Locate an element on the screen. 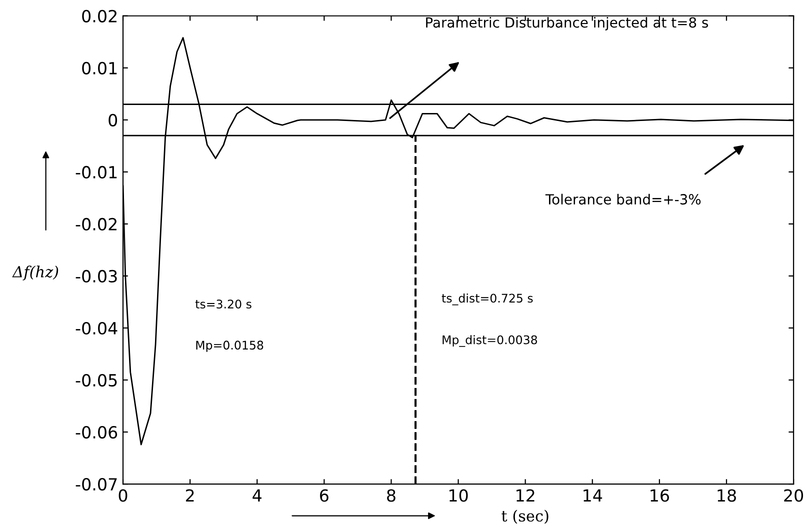 This screenshot has width=804, height=529. y-tick-label: -0.04 is located at coordinates (97, 328).